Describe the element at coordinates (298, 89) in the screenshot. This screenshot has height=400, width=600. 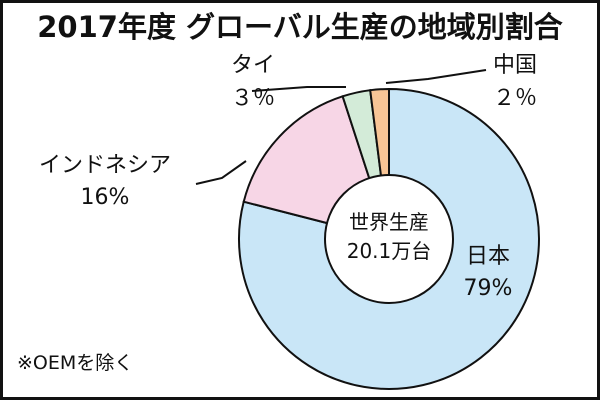
I see `leader-line-thailand` at that location.